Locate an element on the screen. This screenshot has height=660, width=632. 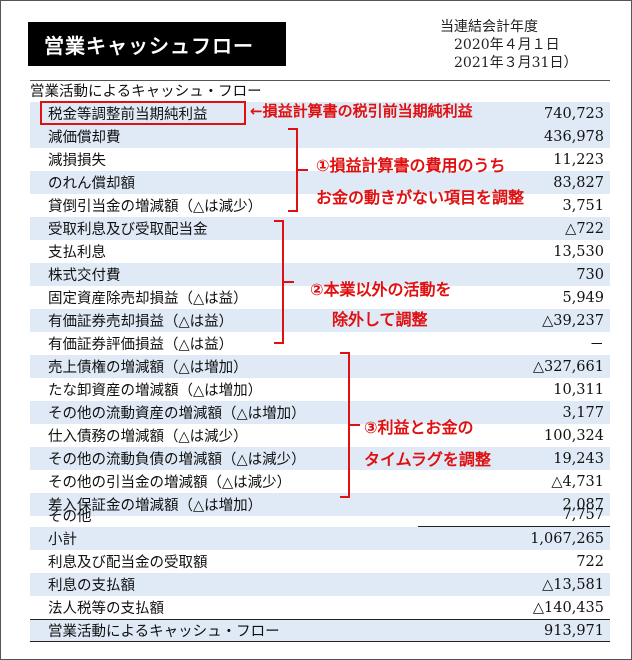
table-row: 支払利息 13,530 is located at coordinates (320, 251).